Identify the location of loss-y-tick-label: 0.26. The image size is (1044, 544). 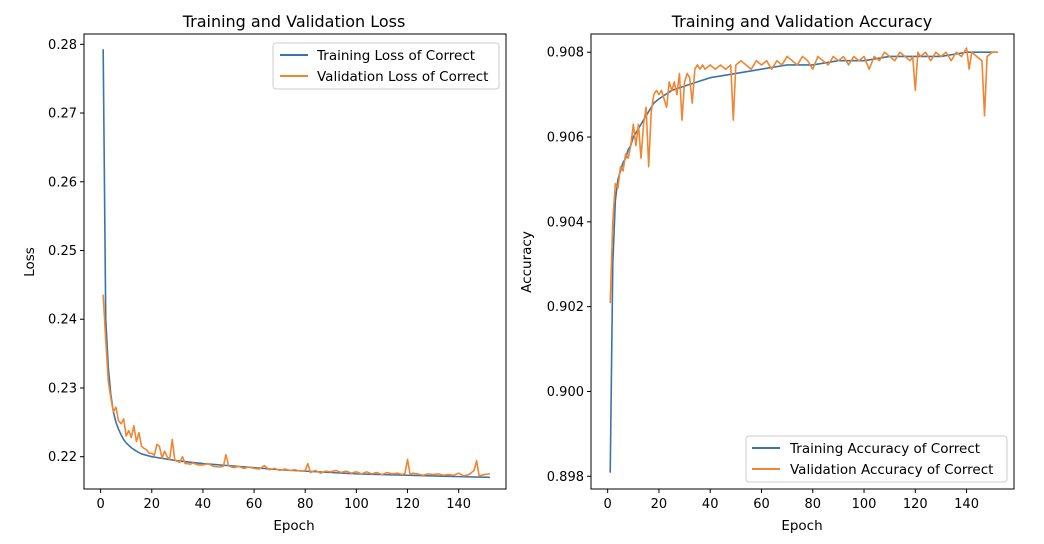
(62, 182).